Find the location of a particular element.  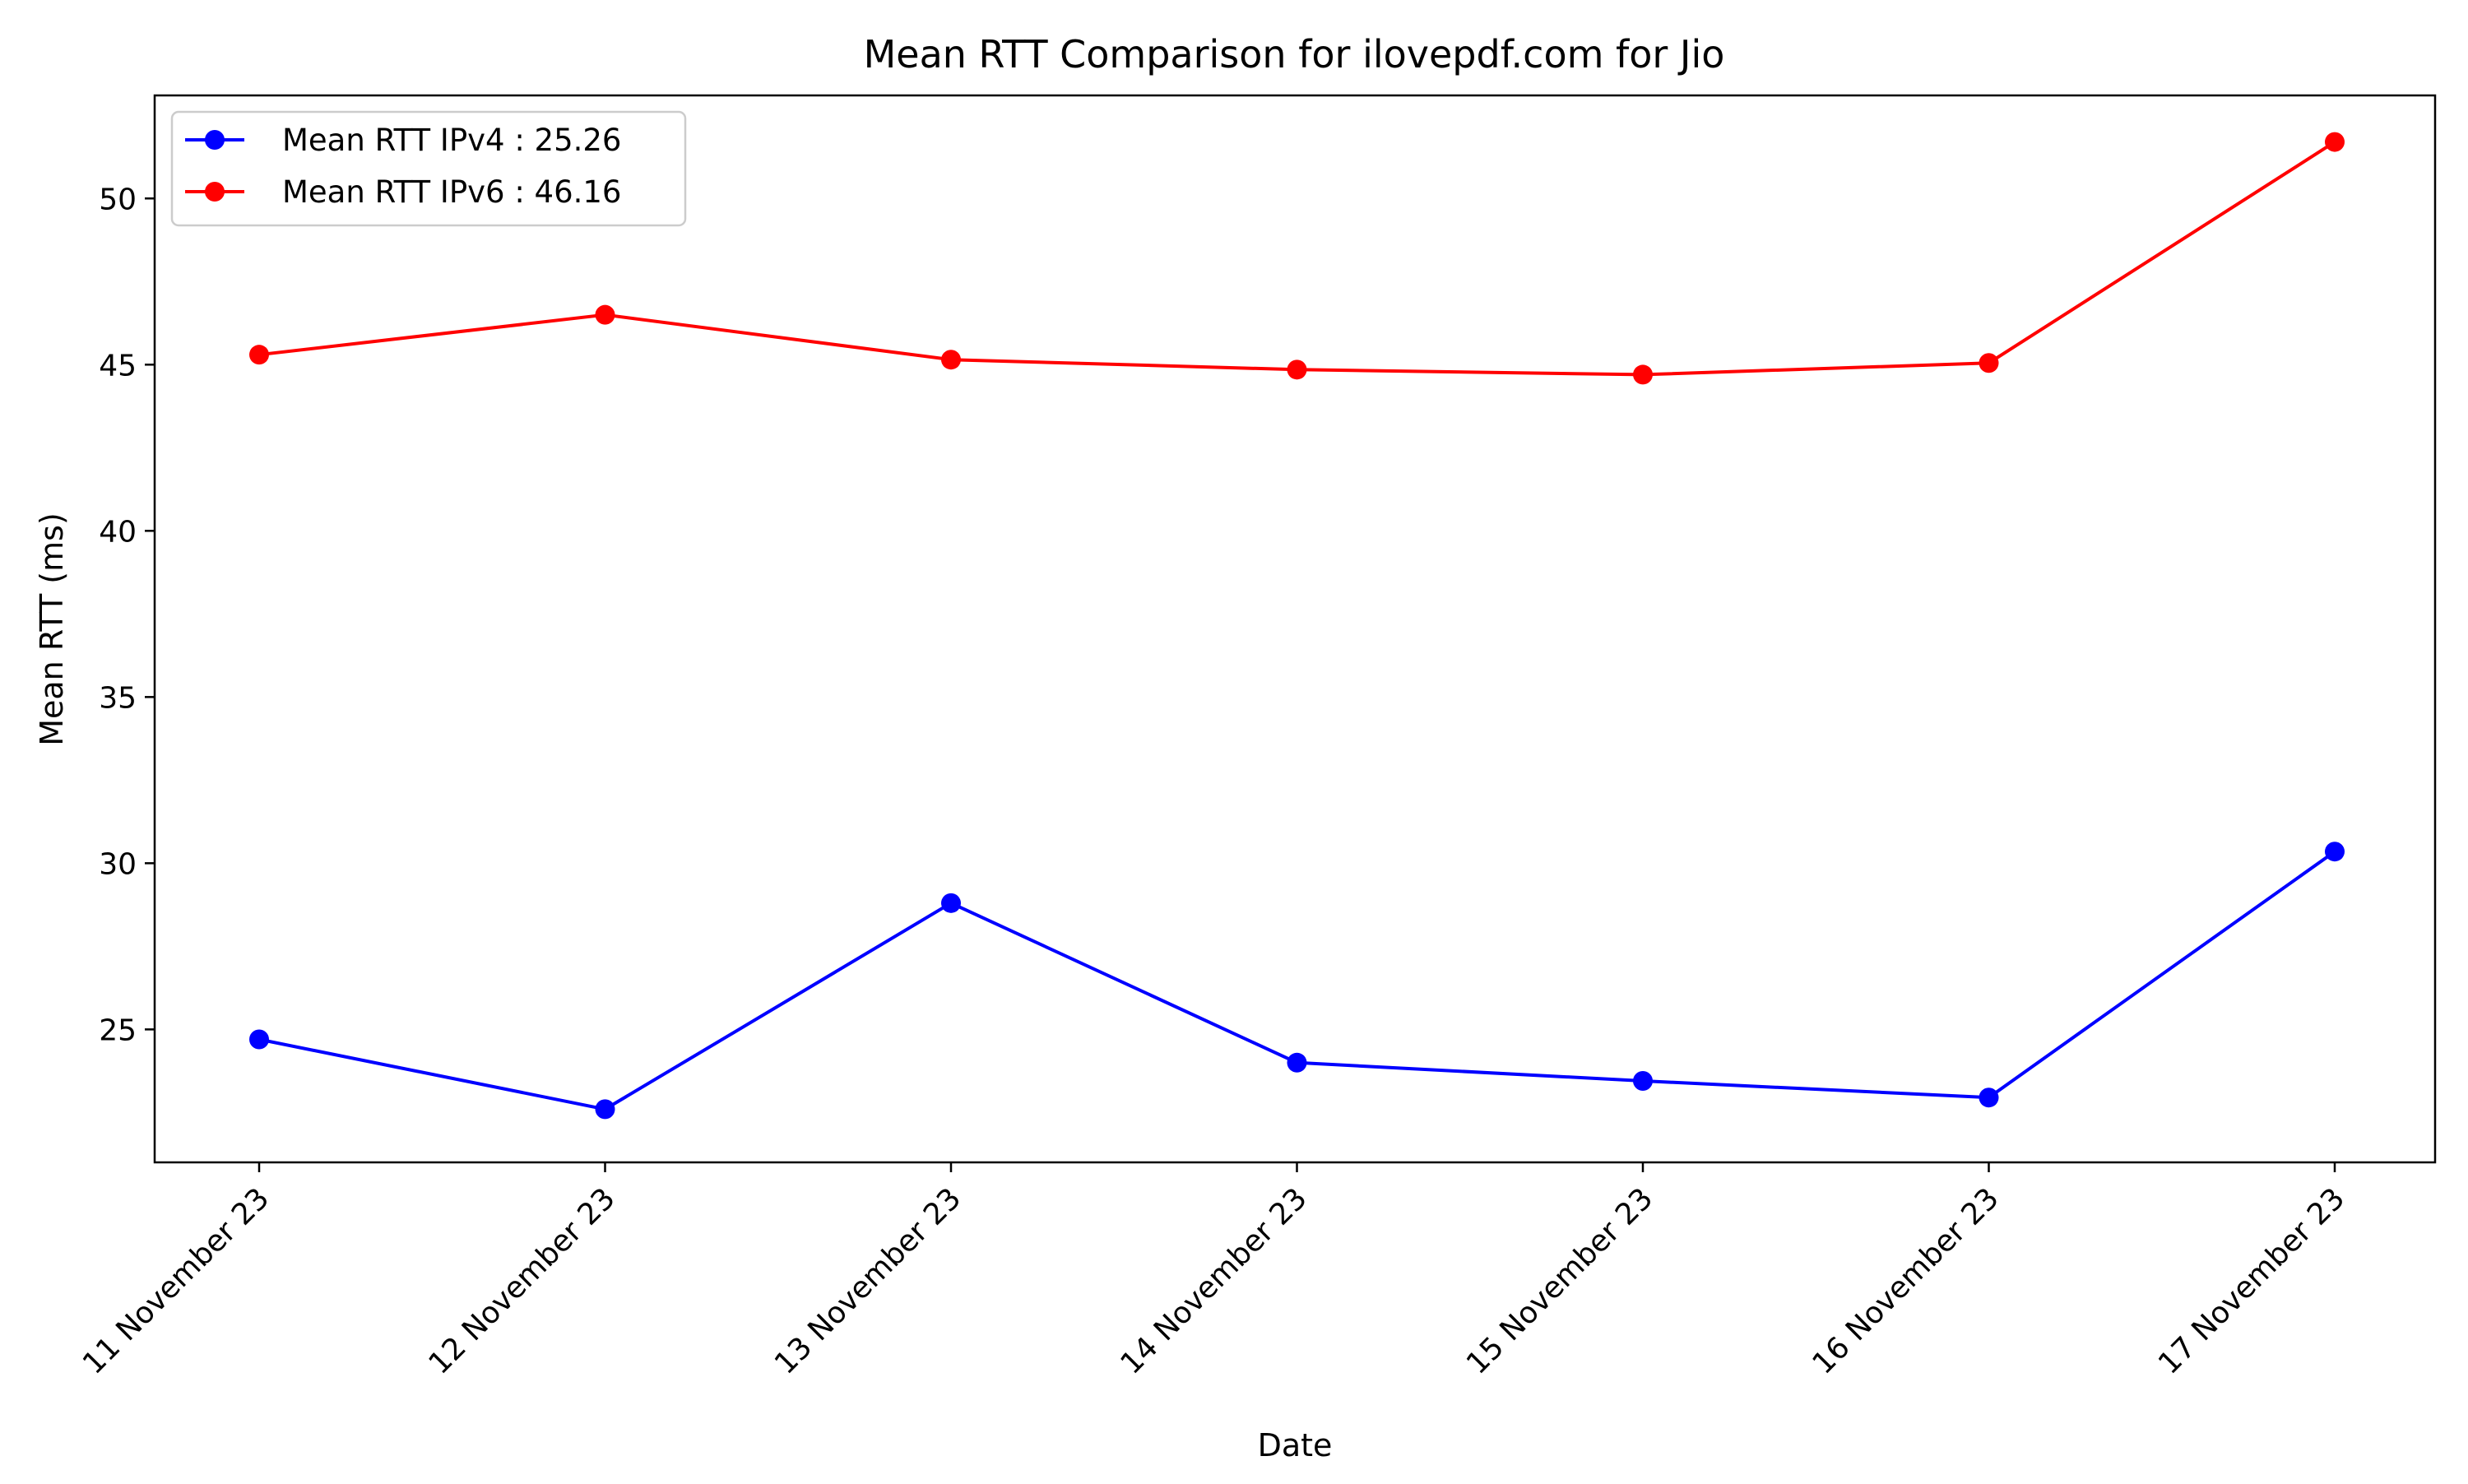

legend-box is located at coordinates (429, 168).